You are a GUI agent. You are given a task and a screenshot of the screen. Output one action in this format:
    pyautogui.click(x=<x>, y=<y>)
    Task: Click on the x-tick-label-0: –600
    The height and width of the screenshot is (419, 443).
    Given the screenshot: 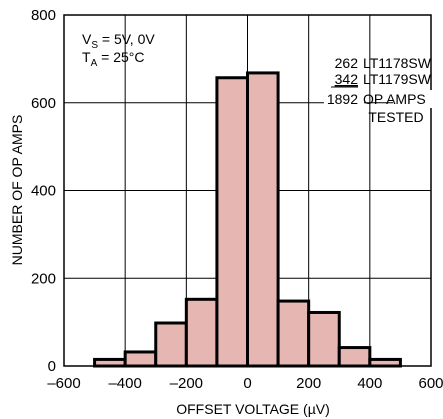 What is the action you would take?
    pyautogui.click(x=63, y=383)
    